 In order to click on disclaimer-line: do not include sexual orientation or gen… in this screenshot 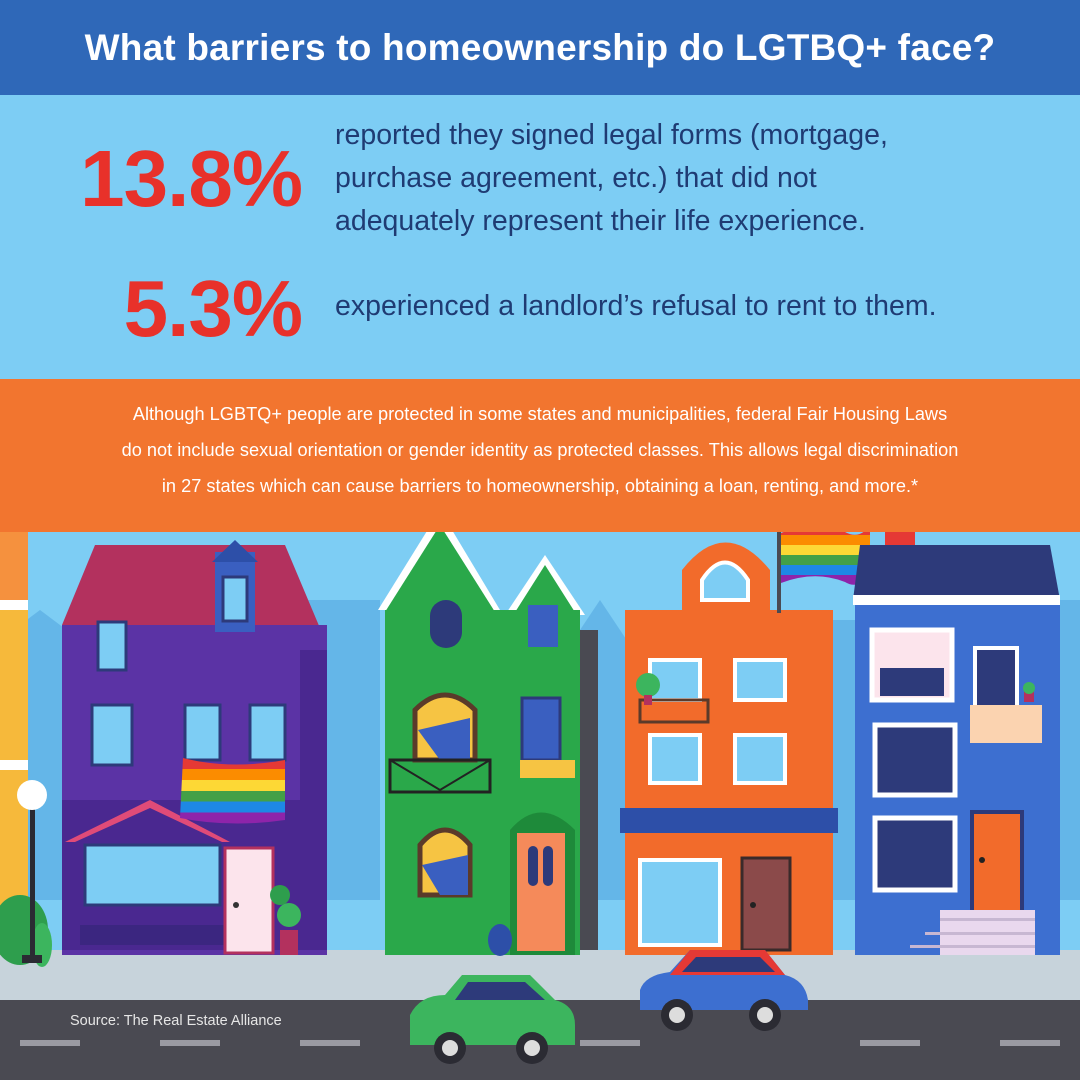, I will do `click(540, 450)`.